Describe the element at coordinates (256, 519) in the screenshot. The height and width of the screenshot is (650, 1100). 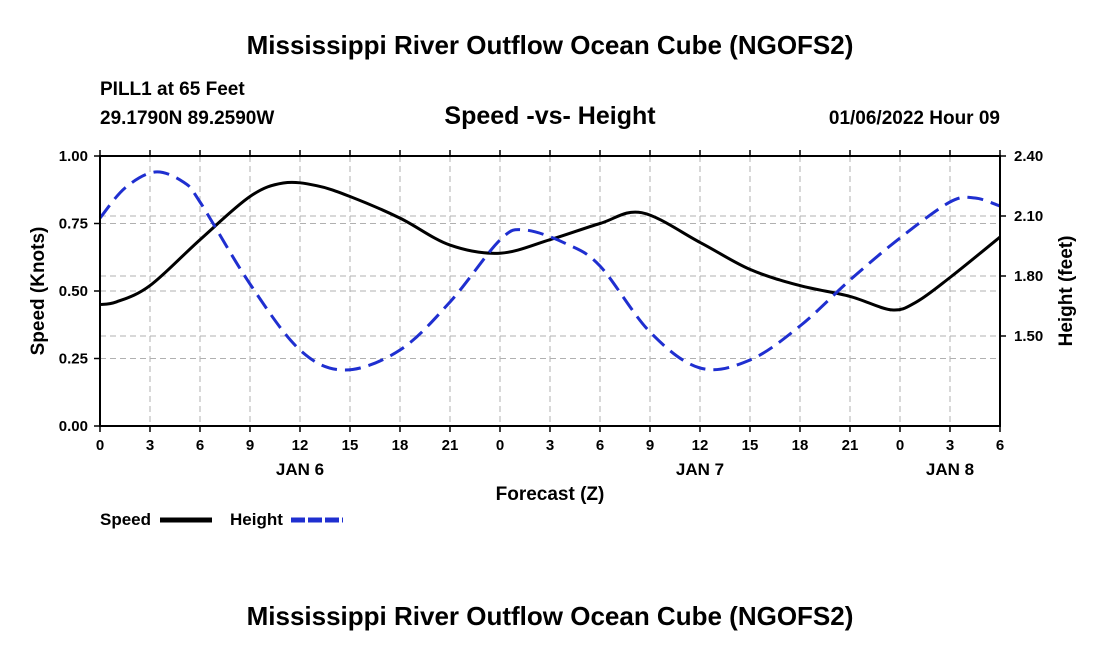
I see `legend-height-label: Height` at that location.